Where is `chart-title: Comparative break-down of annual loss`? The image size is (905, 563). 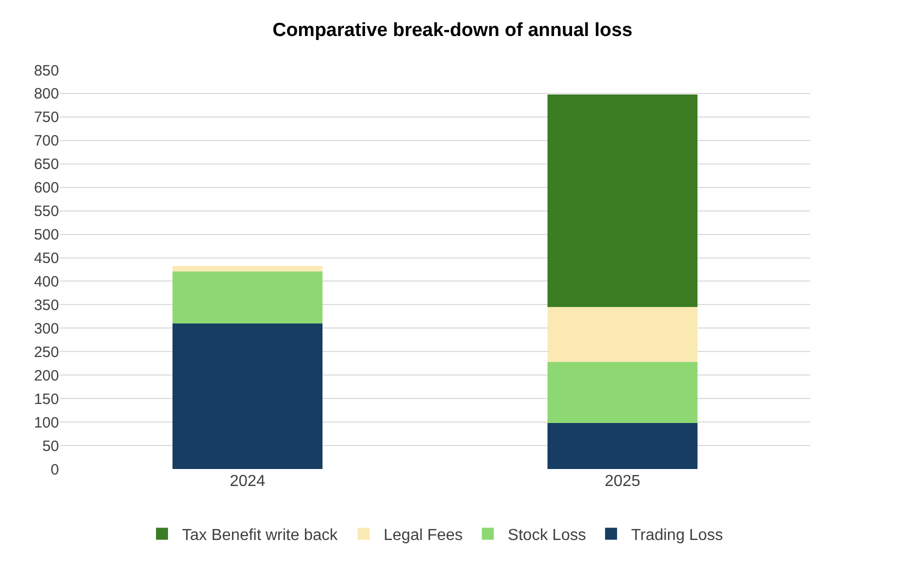
chart-title: Comparative break-down of annual loss is located at coordinates (452, 30).